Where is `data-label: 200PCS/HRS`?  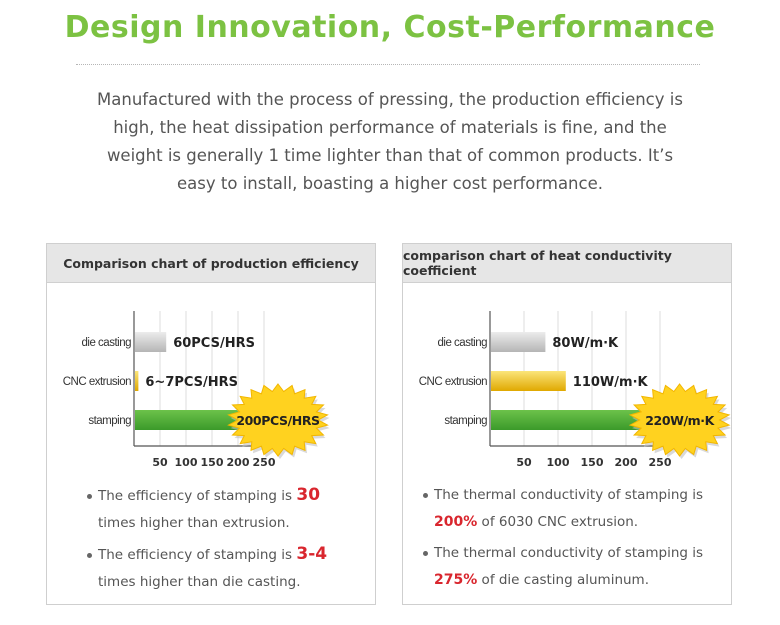 data-label: 200PCS/HRS is located at coordinates (278, 420).